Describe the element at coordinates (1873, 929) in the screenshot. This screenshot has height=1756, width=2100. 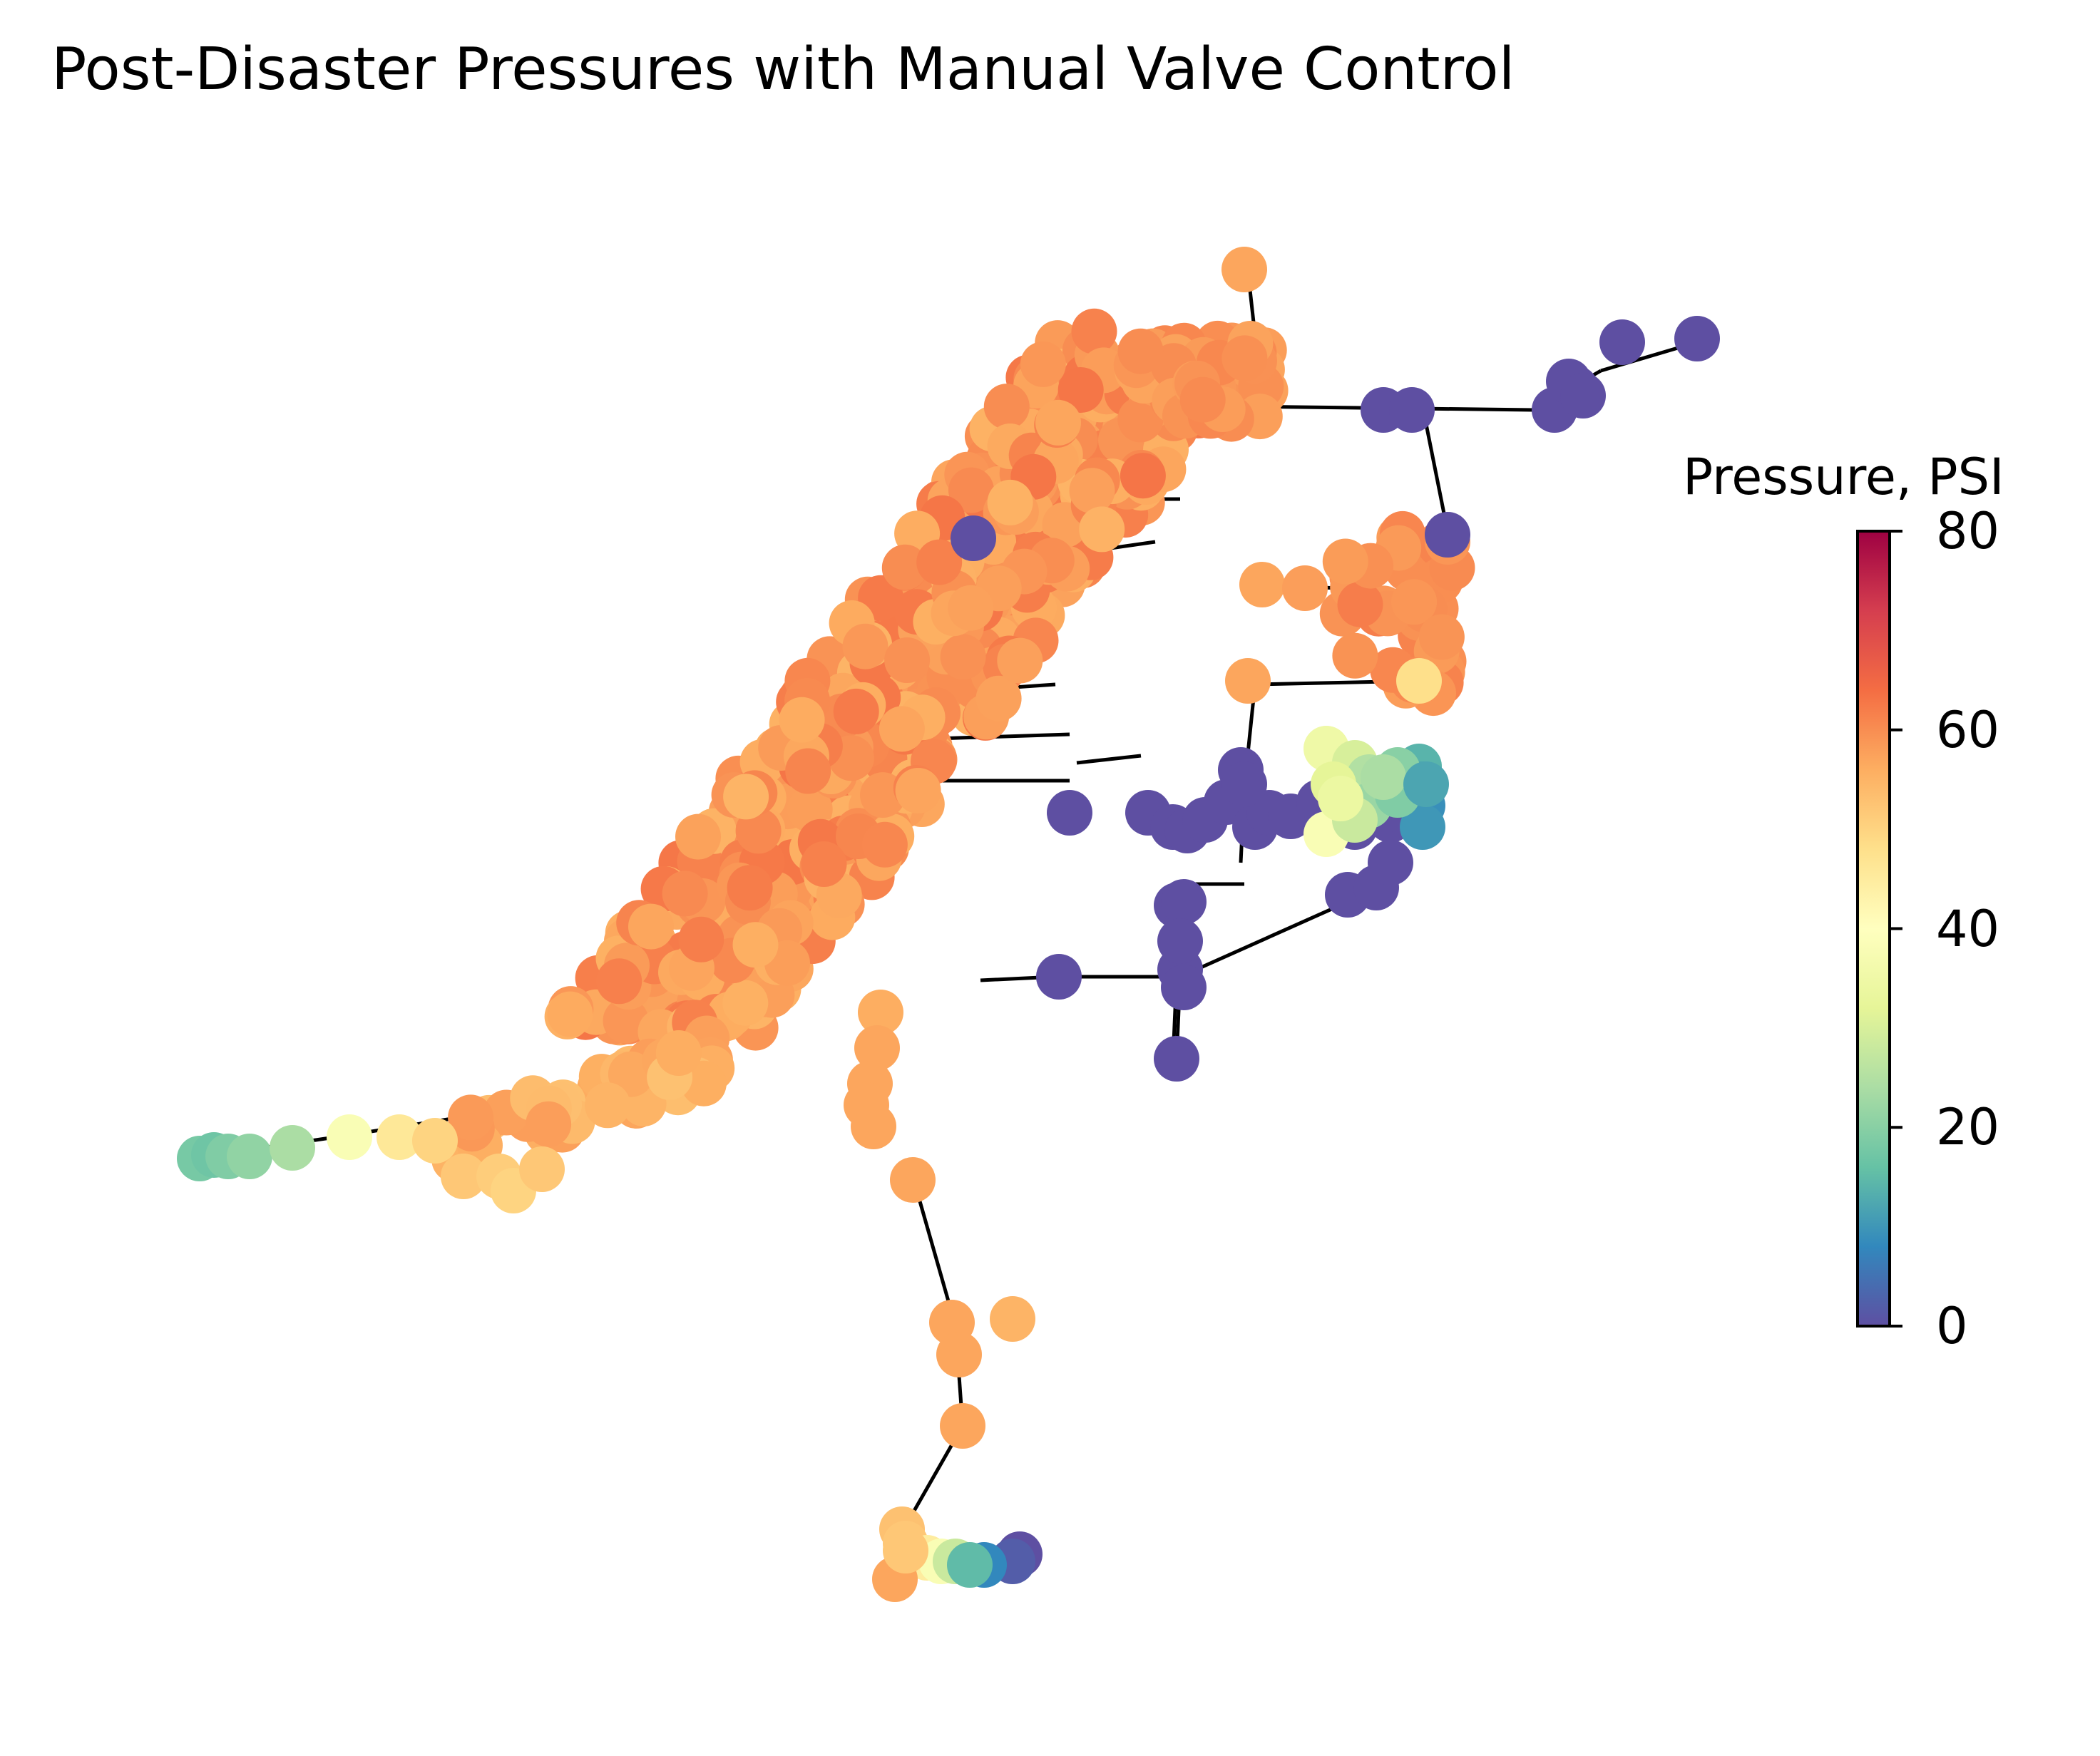
I see `colorbar-gradient` at that location.